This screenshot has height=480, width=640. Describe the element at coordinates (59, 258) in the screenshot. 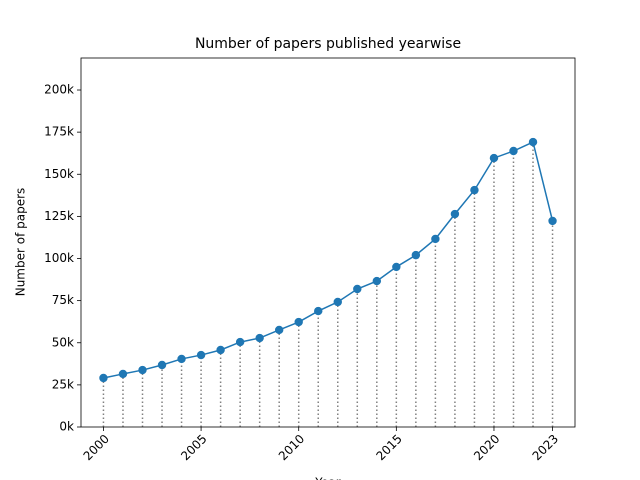

I see `y-tick-label: 100k` at that location.